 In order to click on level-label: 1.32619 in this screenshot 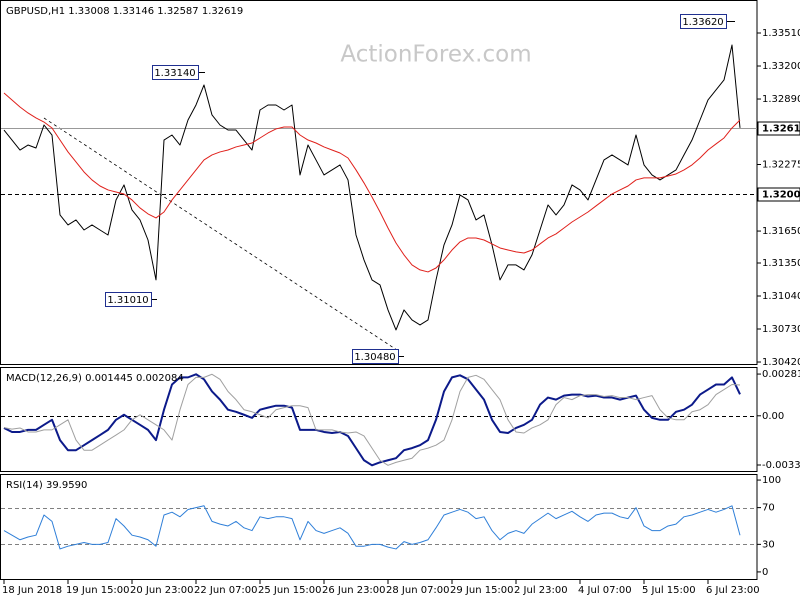, I will do `click(781, 129)`.